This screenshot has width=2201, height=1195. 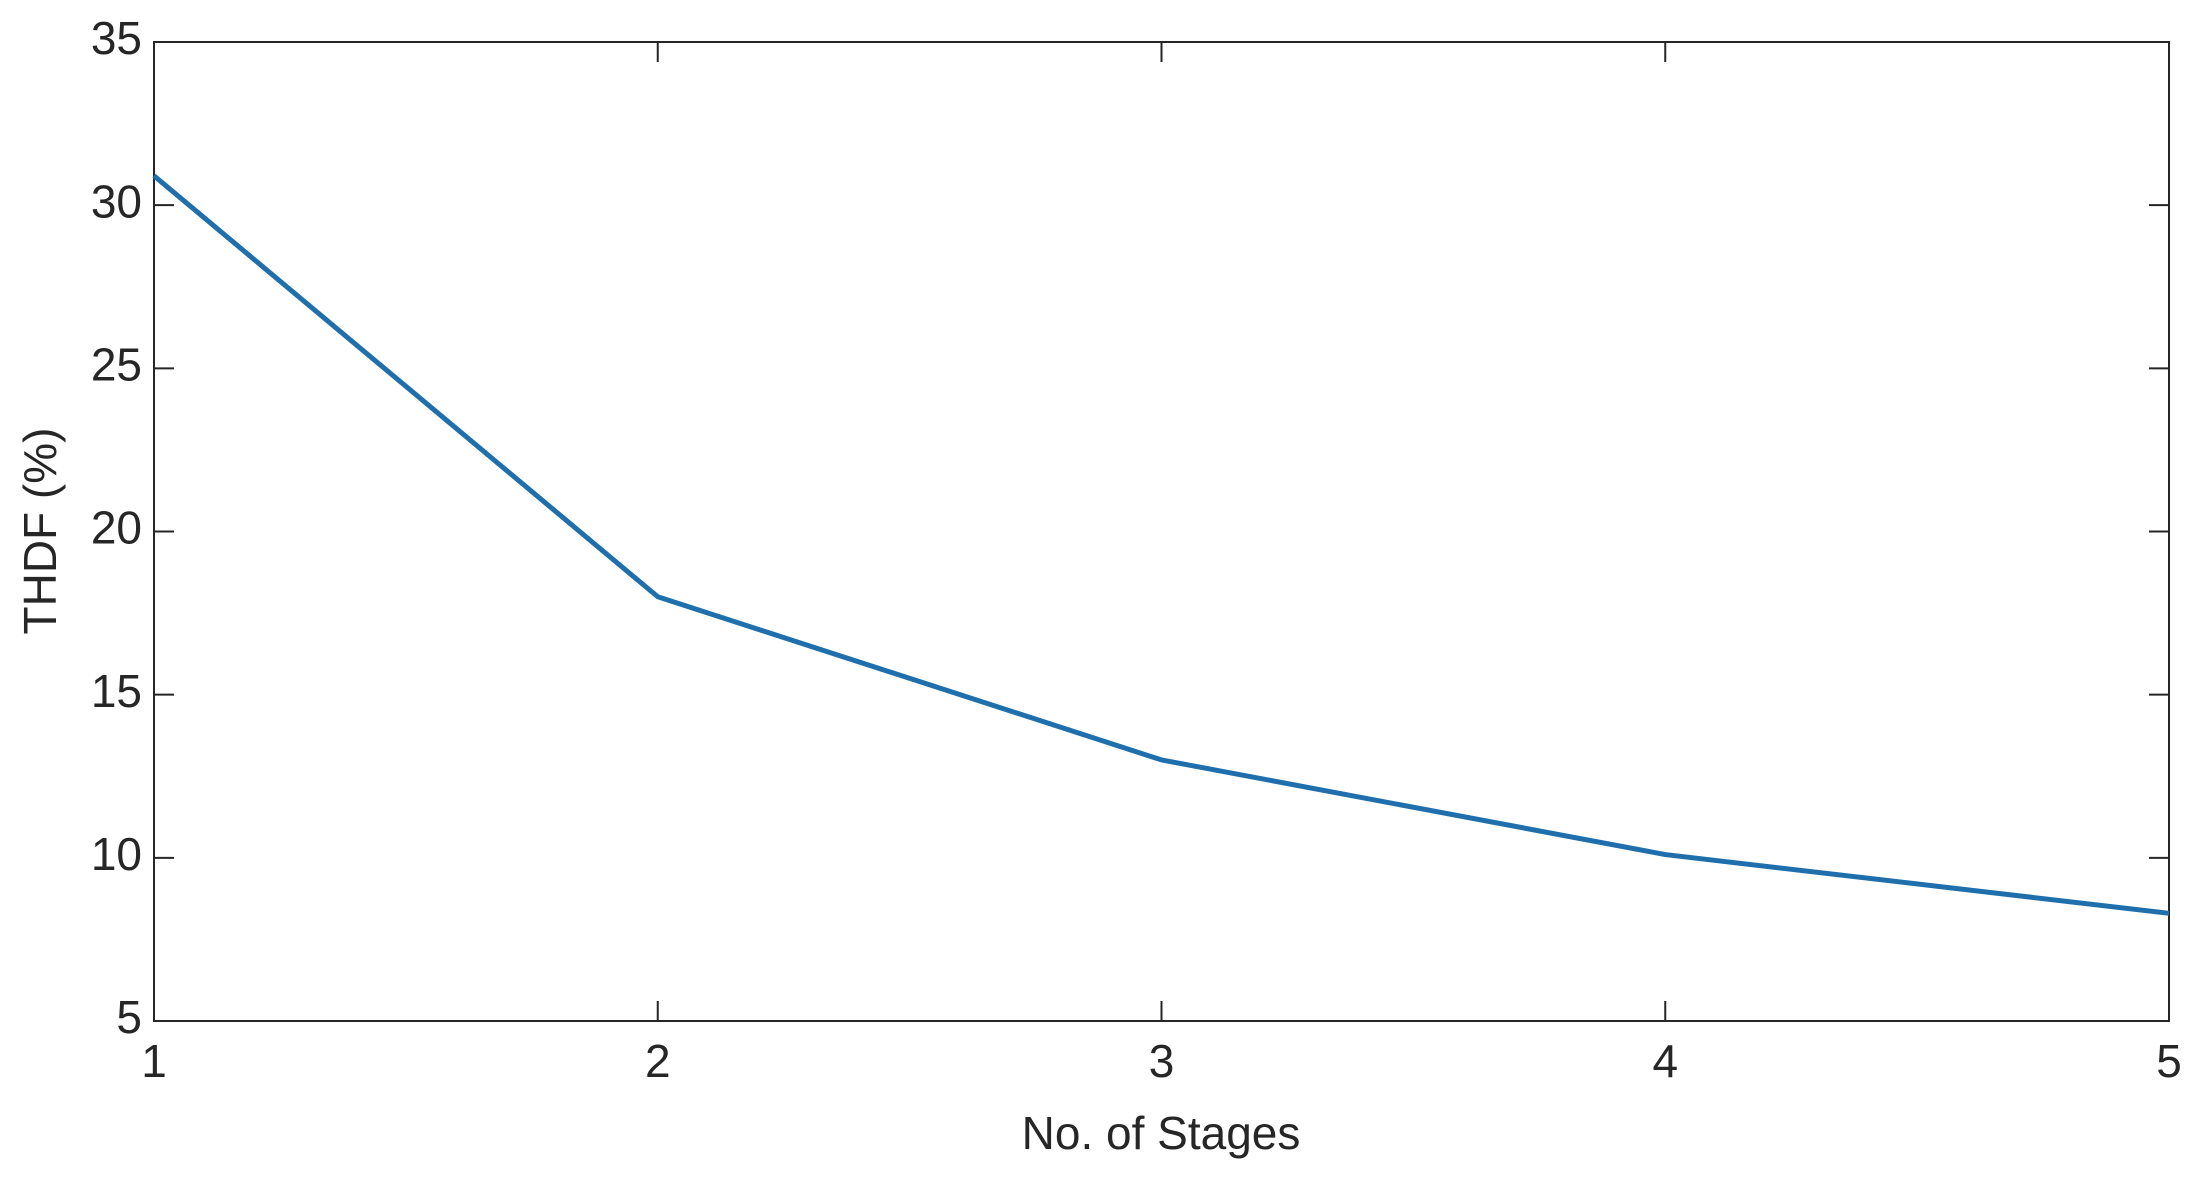 What do you see at coordinates (1162, 1061) in the screenshot?
I see `x-tick-label: 3` at bounding box center [1162, 1061].